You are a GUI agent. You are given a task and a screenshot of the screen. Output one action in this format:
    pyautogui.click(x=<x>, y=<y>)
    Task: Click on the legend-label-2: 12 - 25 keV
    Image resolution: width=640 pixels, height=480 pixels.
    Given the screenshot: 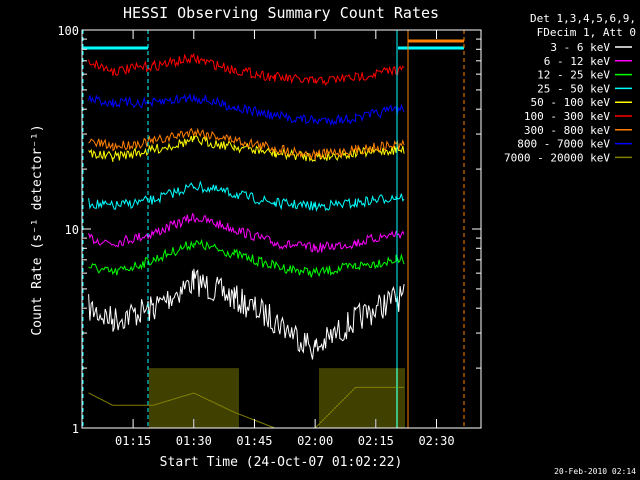 What is the action you would take?
    pyautogui.click(x=573, y=75)
    